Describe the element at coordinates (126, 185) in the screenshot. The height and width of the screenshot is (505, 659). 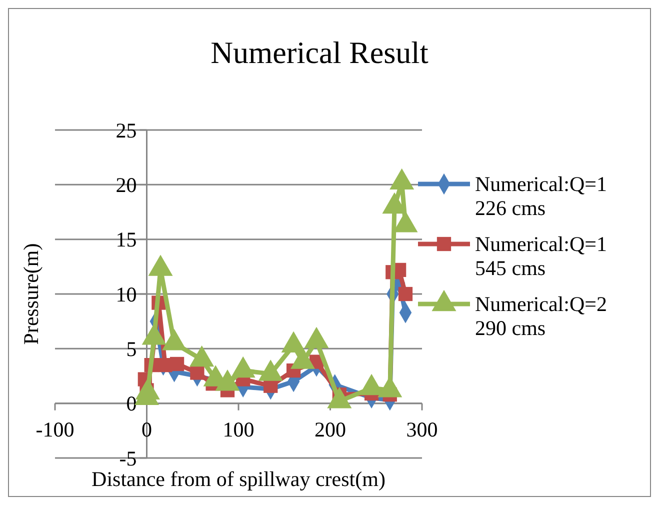
I see `y-tick-label: 20` at that location.